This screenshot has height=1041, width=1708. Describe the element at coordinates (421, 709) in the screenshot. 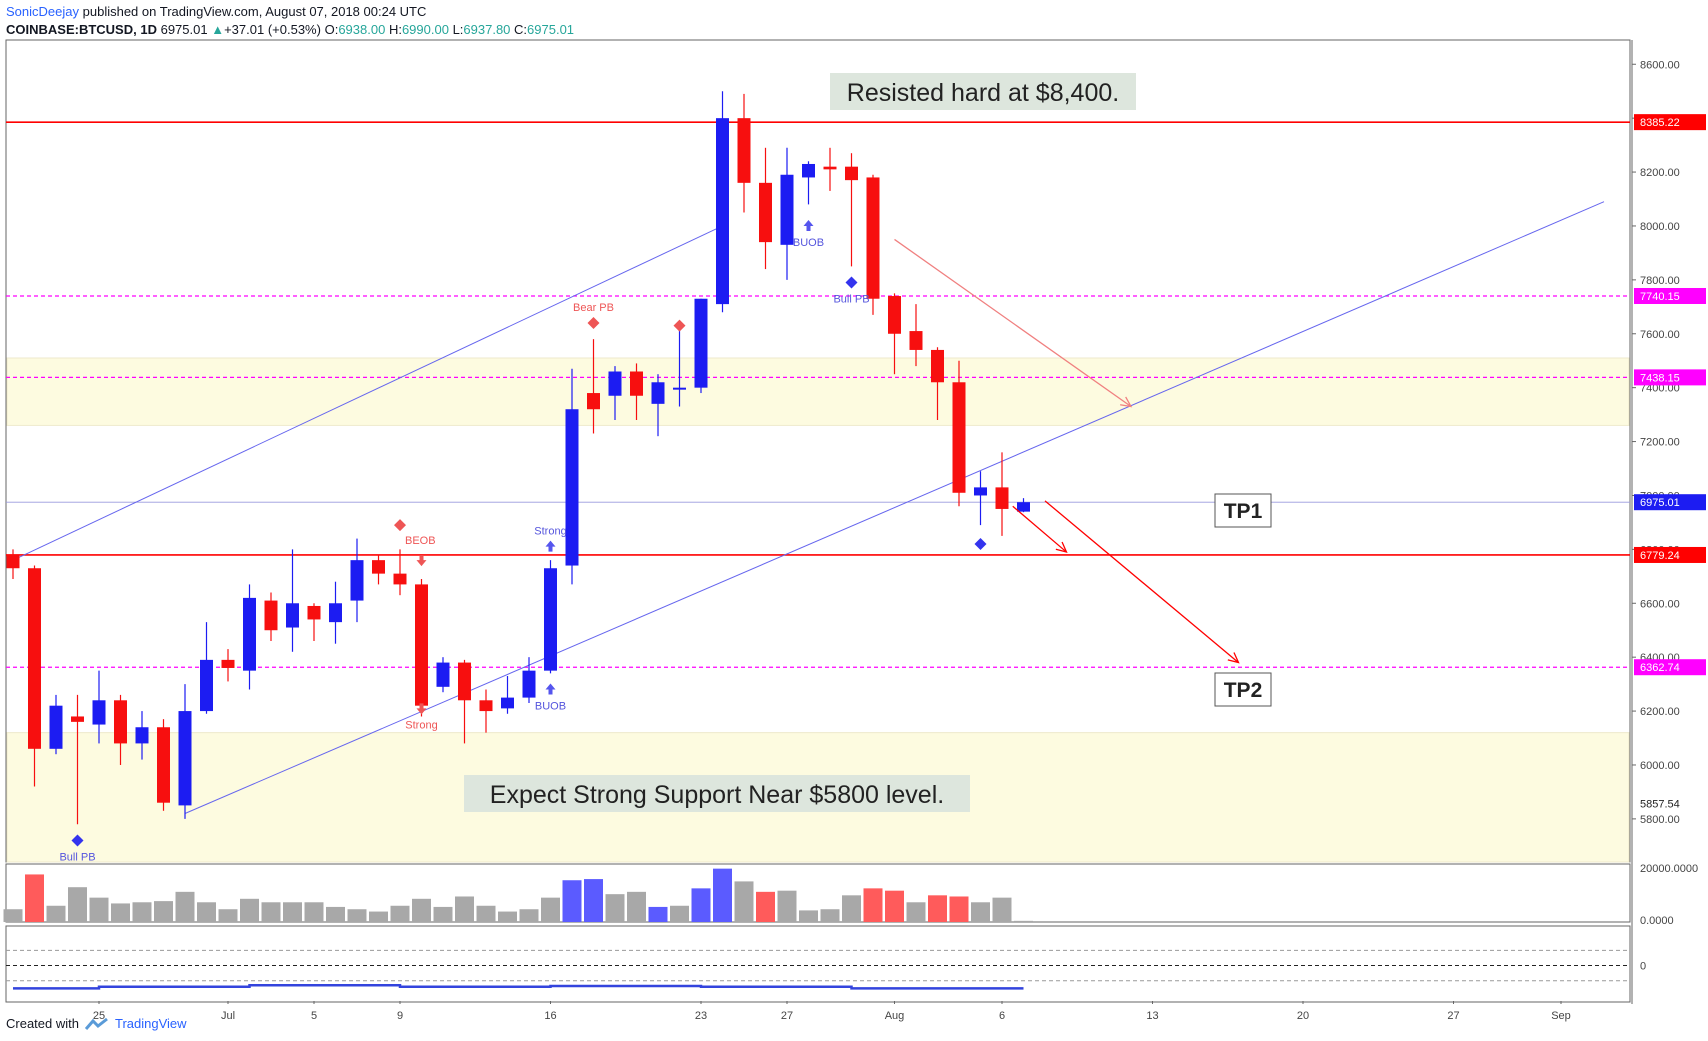

I see `signal-arrow-down-icon` at that location.